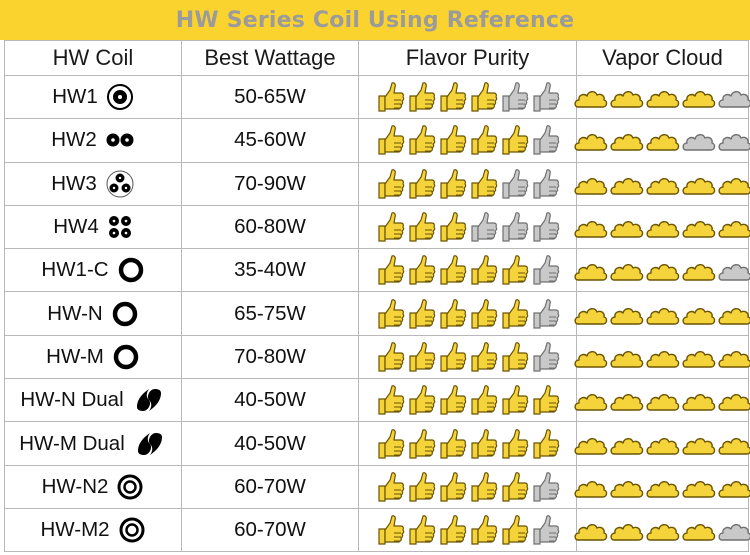 This screenshot has width=750, height=555. I want to click on coil-cell: HW-M2, so click(93, 530).